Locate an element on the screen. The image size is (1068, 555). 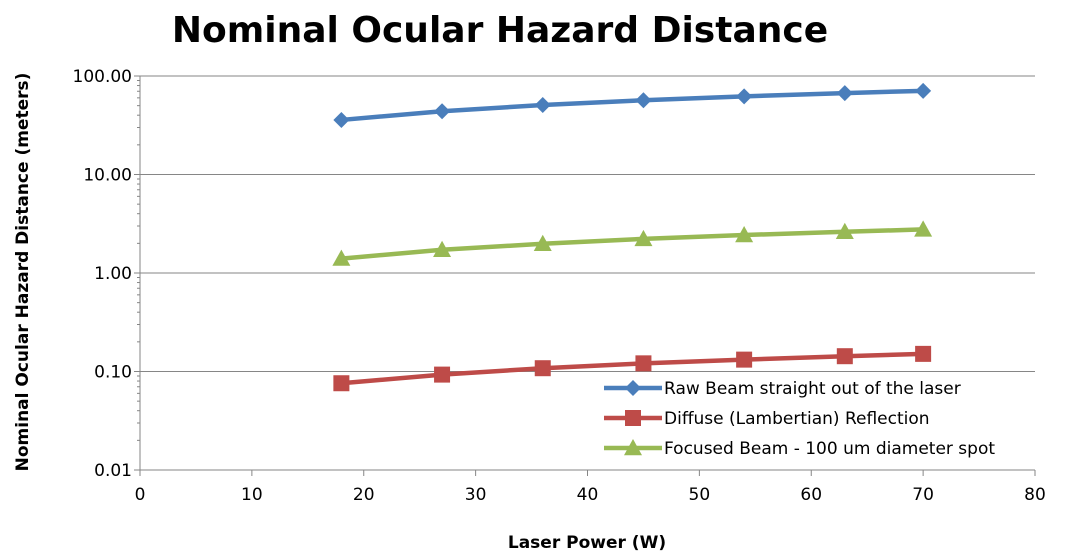
y-tick-label: 0.10 is located at coordinates (113, 373).